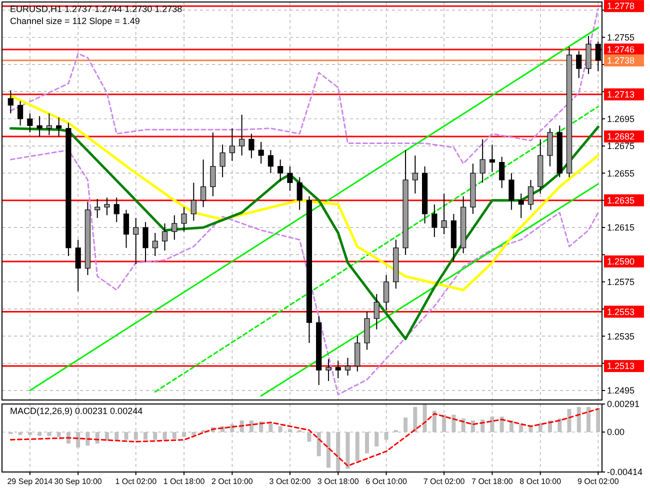 The width and height of the screenshot is (650, 488). What do you see at coordinates (621, 137) in the screenshot?
I see `ref-line-label: 1.2682` at bounding box center [621, 137].